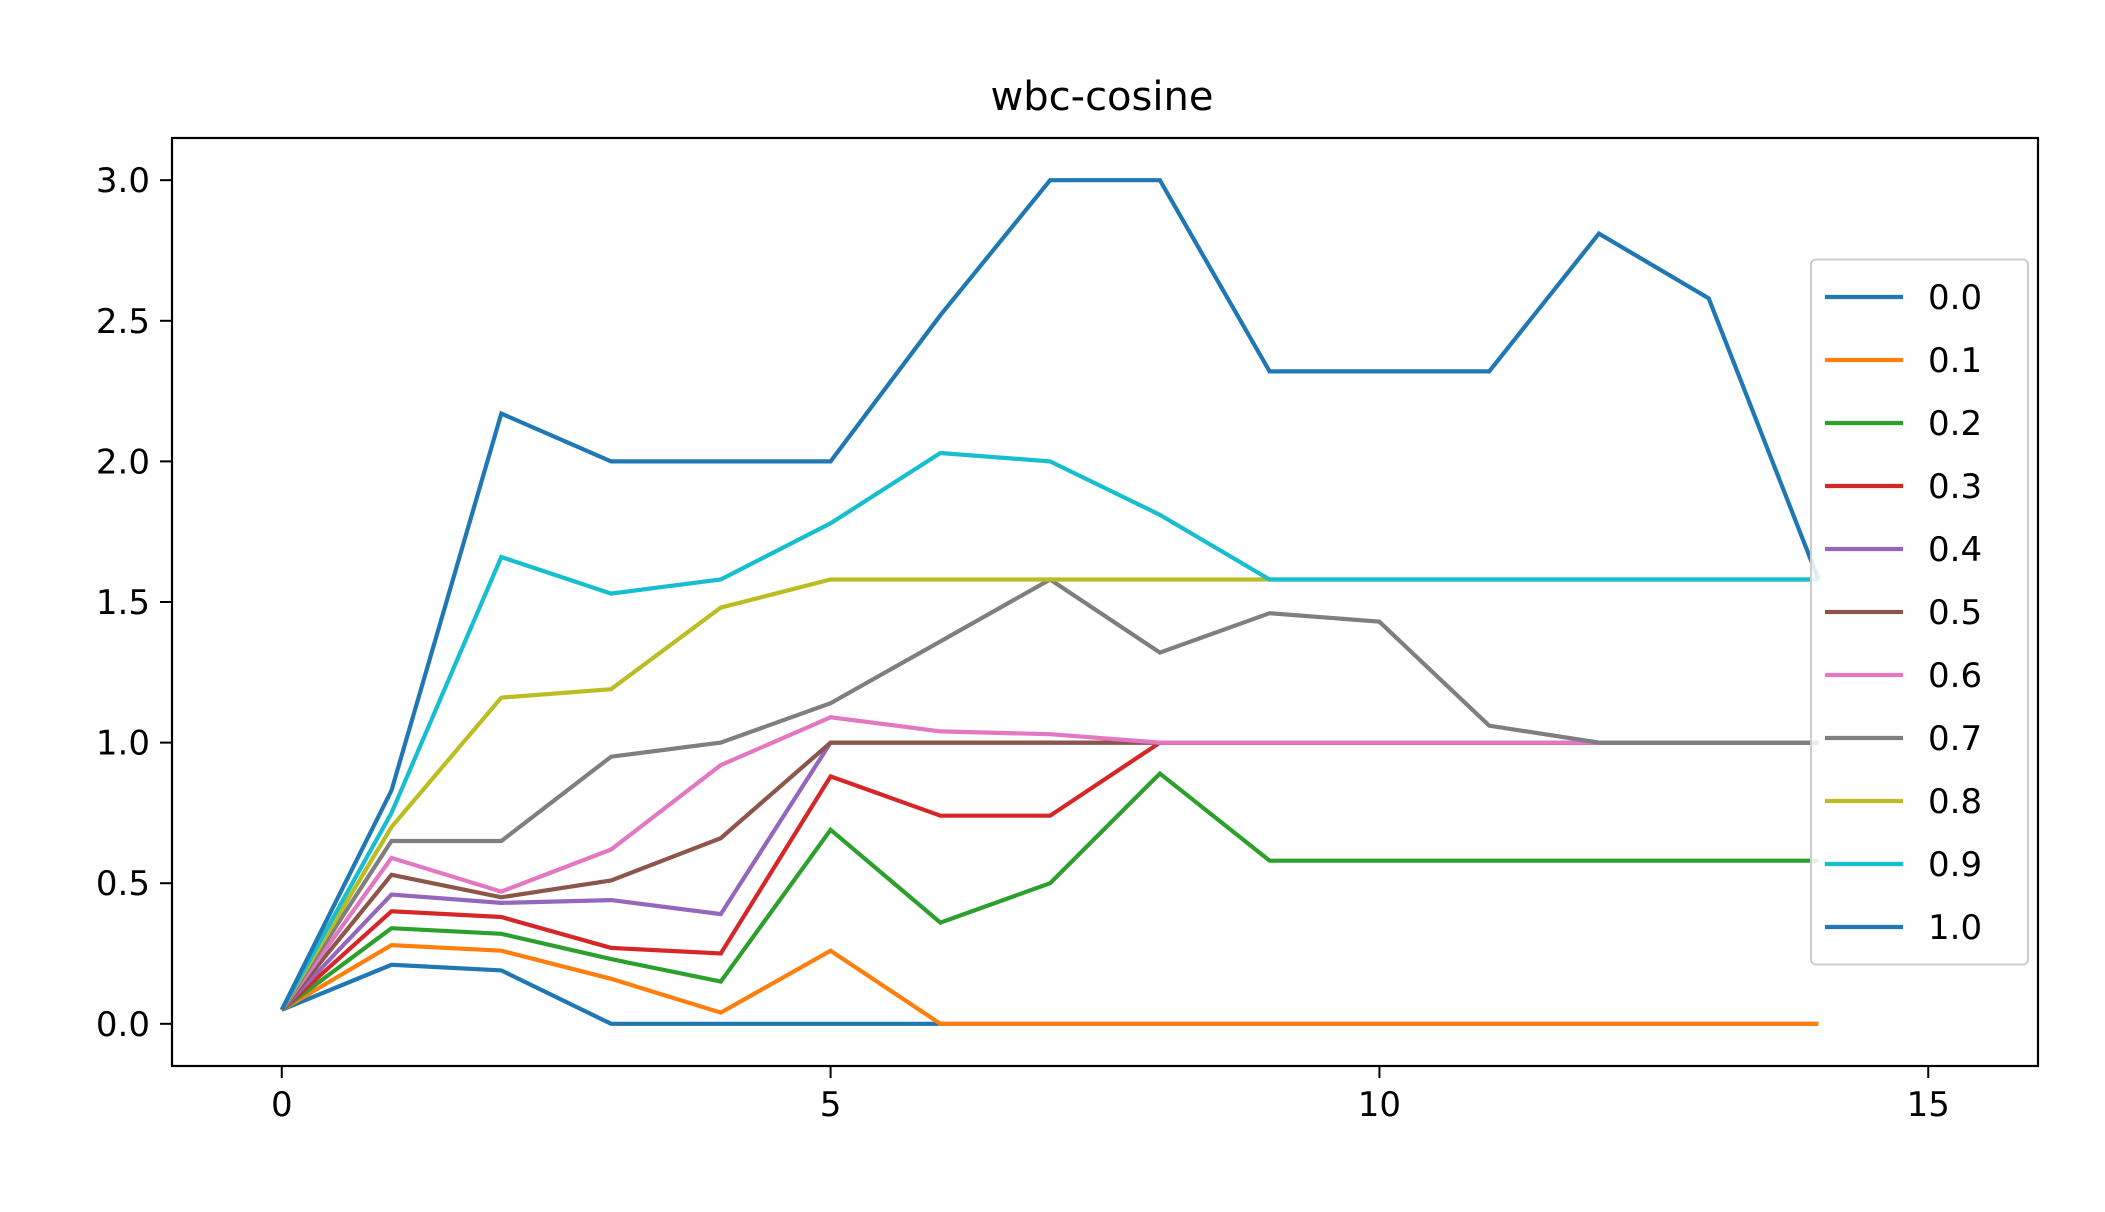 The width and height of the screenshot is (2105, 1212). Describe the element at coordinates (1903, 361) in the screenshot. I see `legend-entry: 0.1` at that location.